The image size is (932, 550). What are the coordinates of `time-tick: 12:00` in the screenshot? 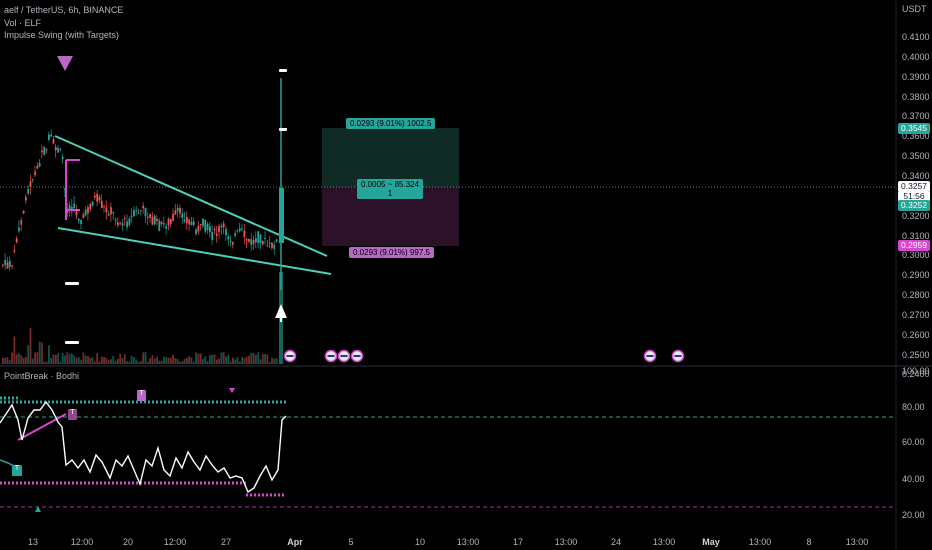 It's located at (82, 542).